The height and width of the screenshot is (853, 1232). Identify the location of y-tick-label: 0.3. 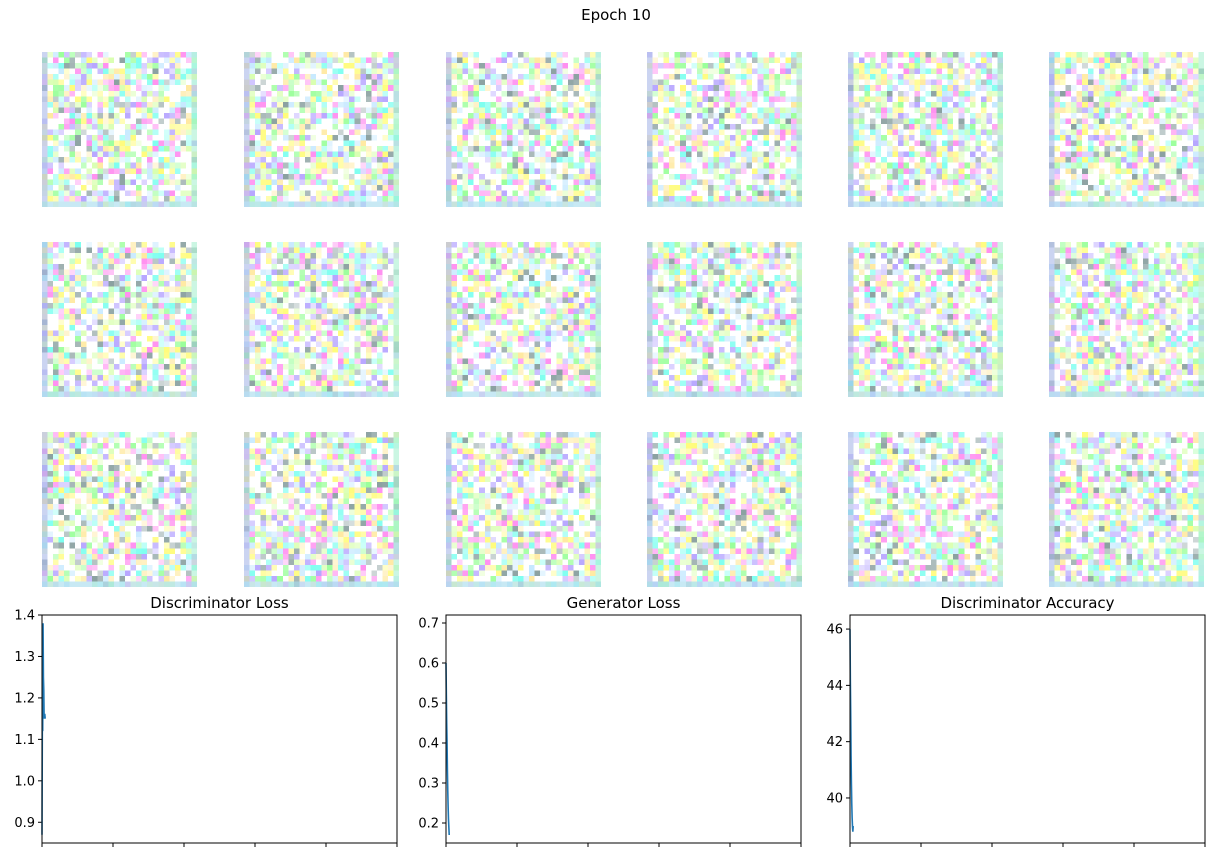
(428, 784).